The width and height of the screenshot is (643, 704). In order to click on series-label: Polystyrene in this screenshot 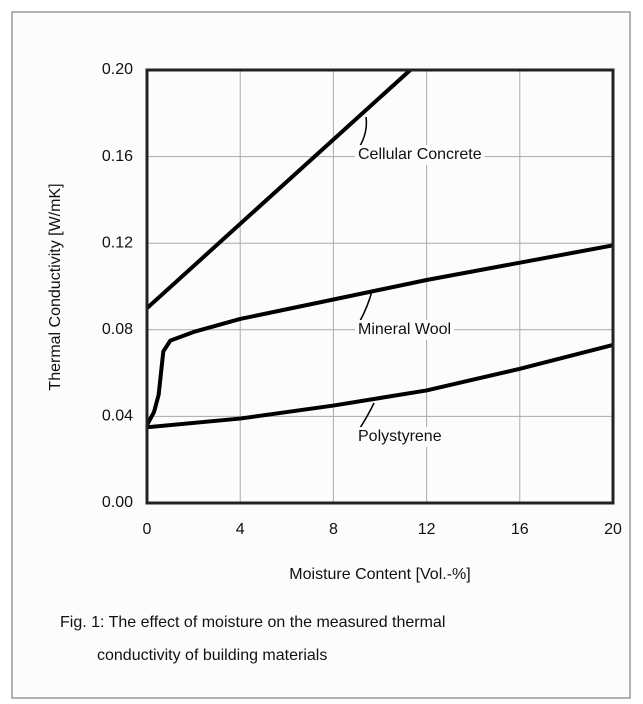, I will do `click(400, 436)`.